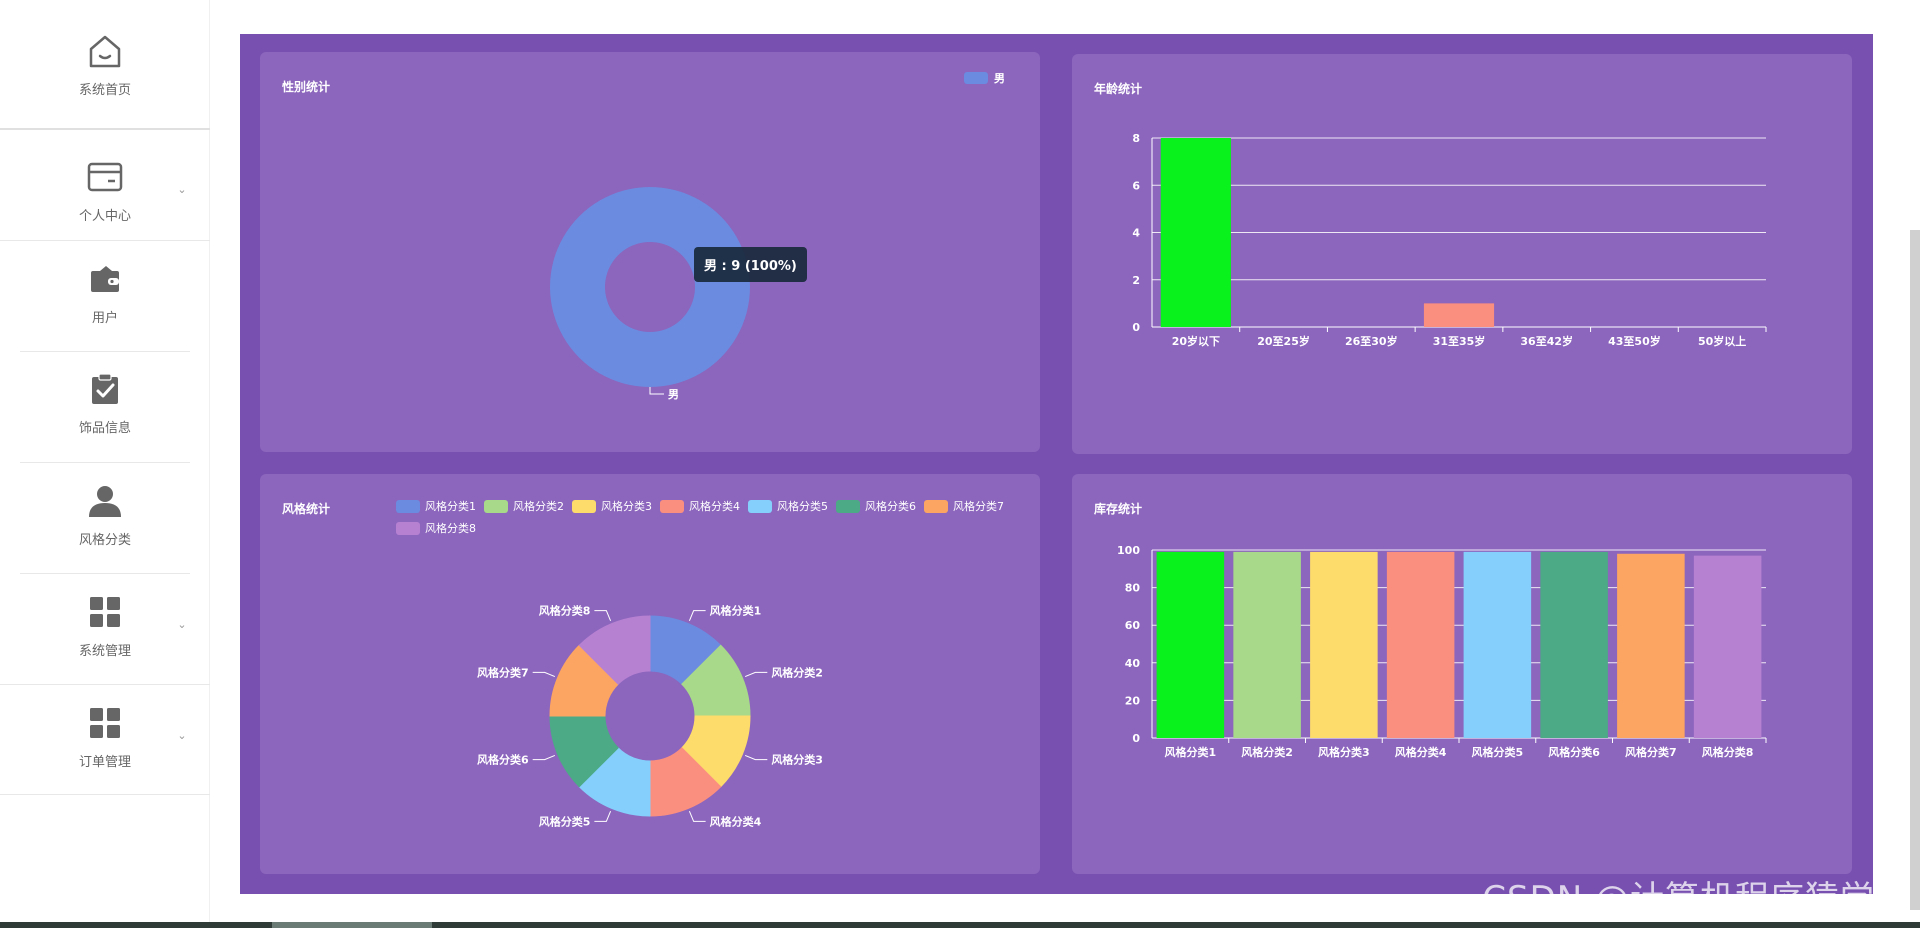 The width and height of the screenshot is (1920, 928). I want to click on legend-label: 风格分类4, so click(714, 506).